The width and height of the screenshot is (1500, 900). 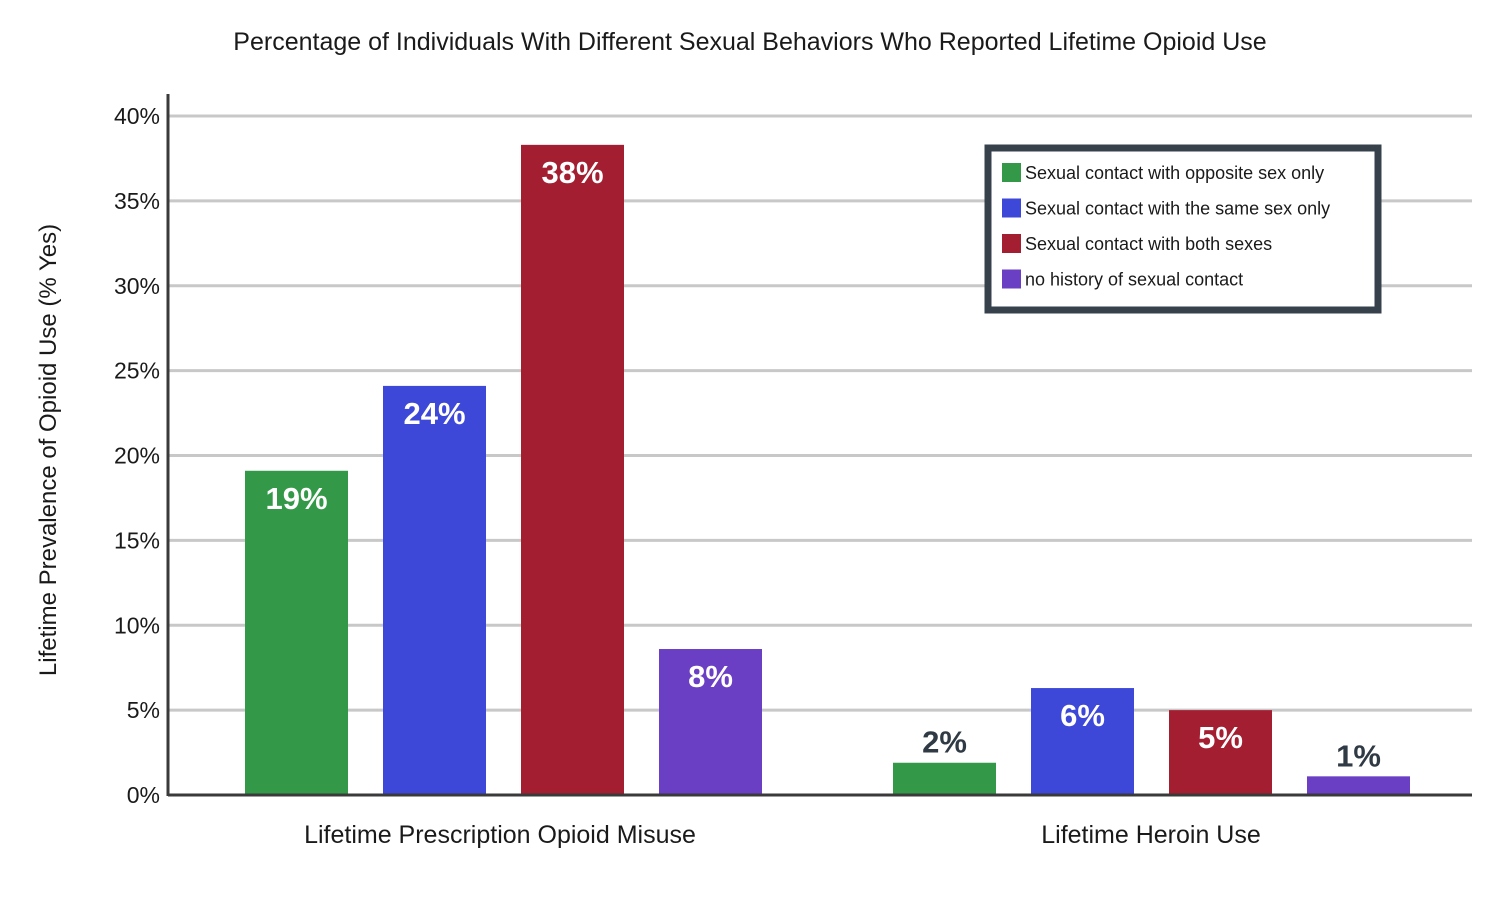 I want to click on y-tick-label: 40%, so click(x=137, y=116).